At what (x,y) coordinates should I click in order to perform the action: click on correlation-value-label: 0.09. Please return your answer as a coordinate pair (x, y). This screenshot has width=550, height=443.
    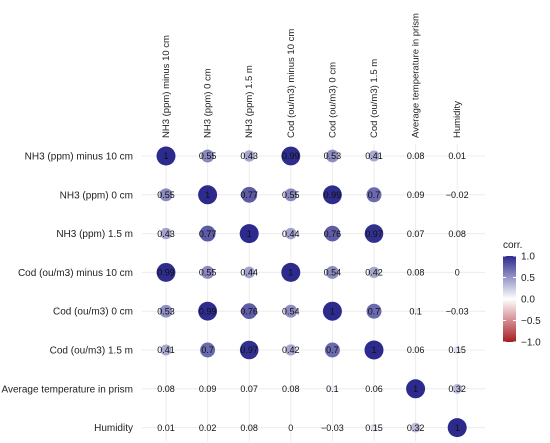
    Looking at the image, I should click on (416, 195).